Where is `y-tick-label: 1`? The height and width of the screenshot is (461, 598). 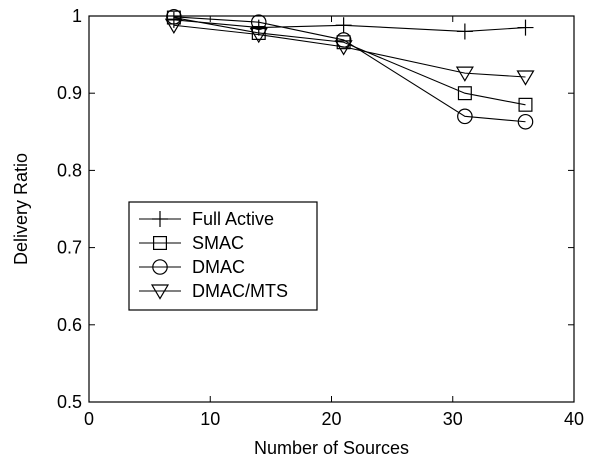 y-tick-label: 1 is located at coordinates (77, 16).